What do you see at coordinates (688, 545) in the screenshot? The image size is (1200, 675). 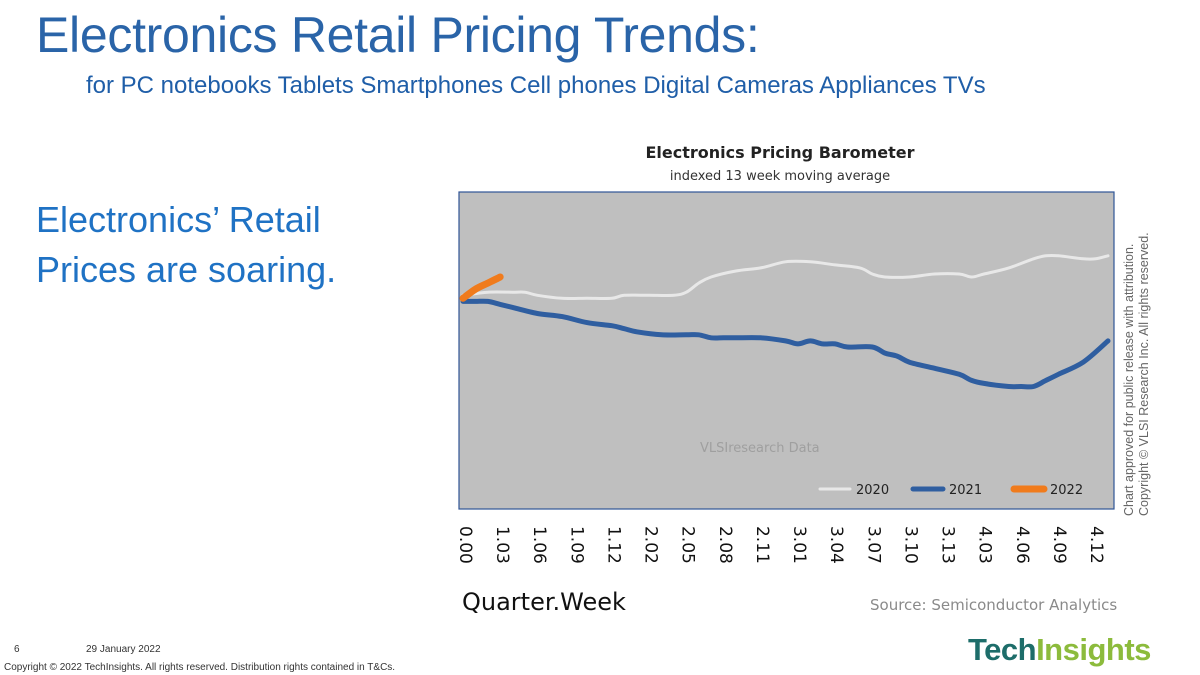 I see `x-tick-label: 2.05` at bounding box center [688, 545].